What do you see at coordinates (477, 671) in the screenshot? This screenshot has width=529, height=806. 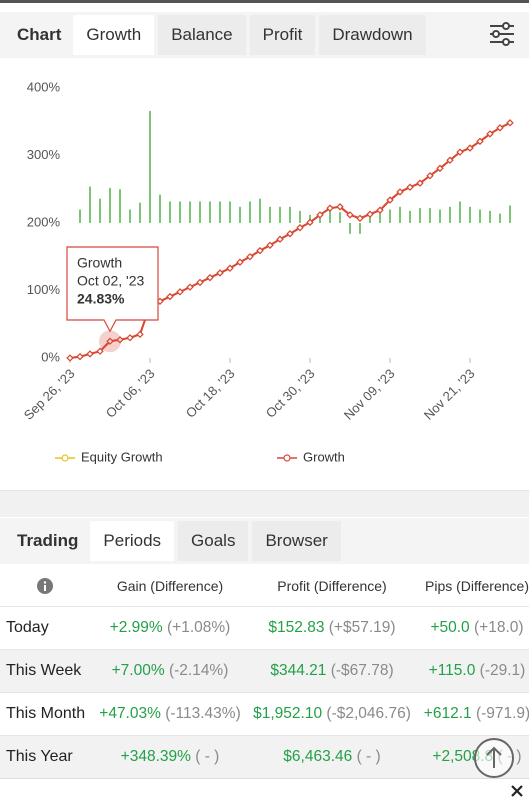 I see `cell: +115.0 (-29.1)` at bounding box center [477, 671].